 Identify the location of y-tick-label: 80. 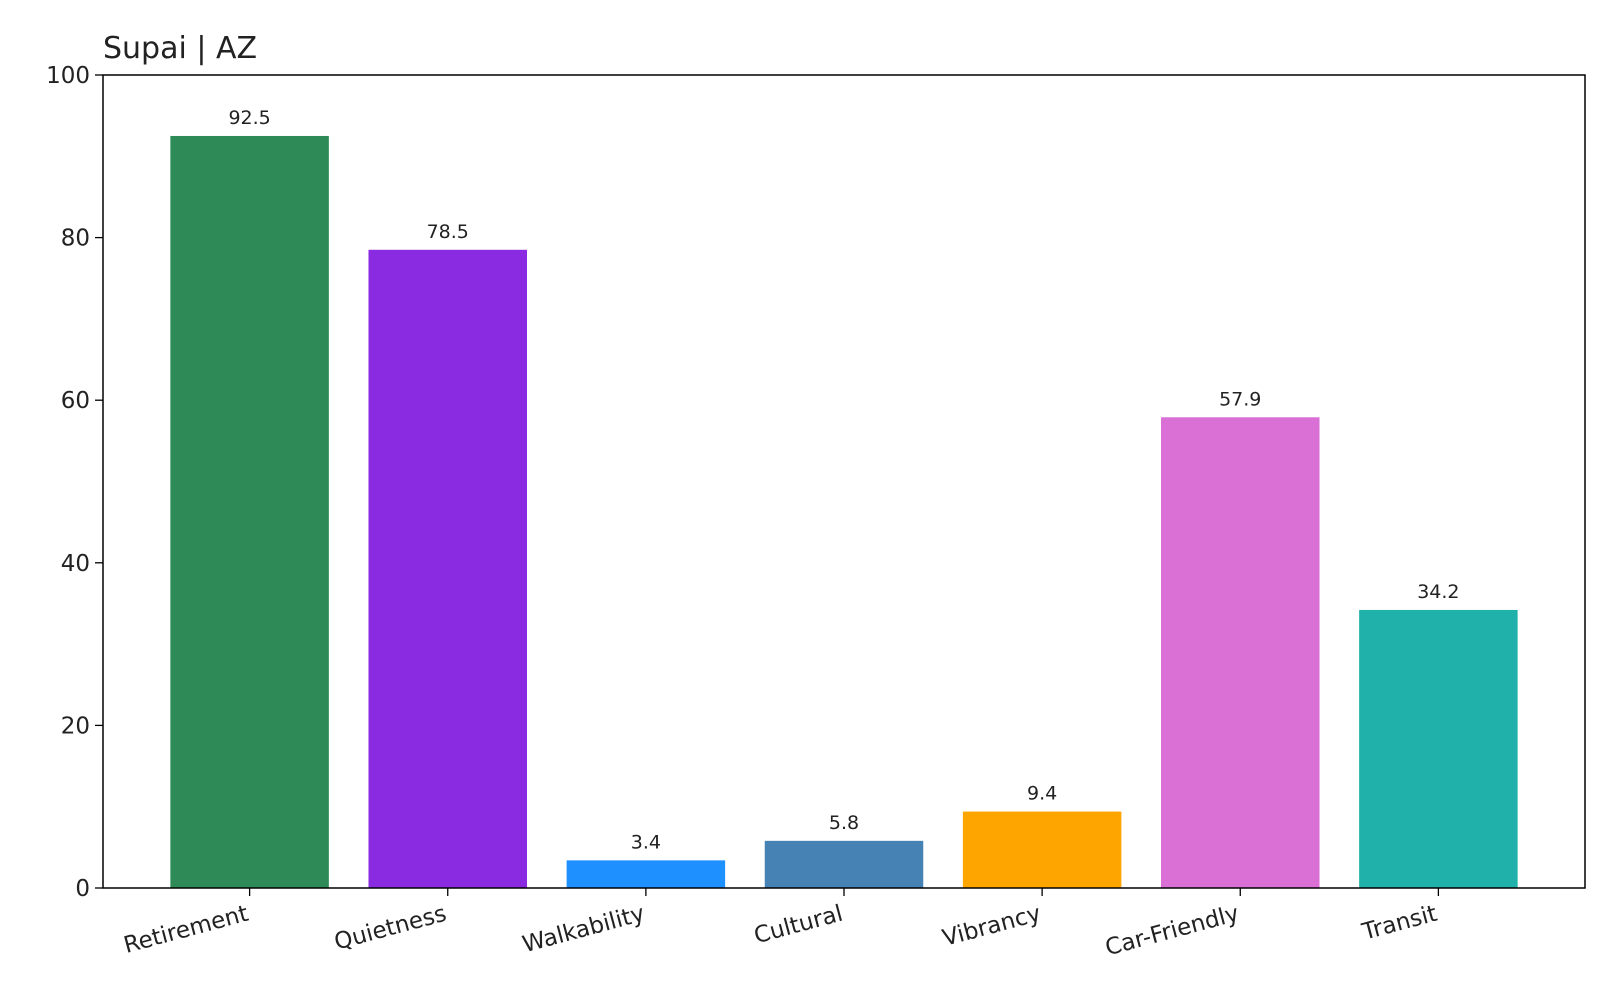
(75, 239).